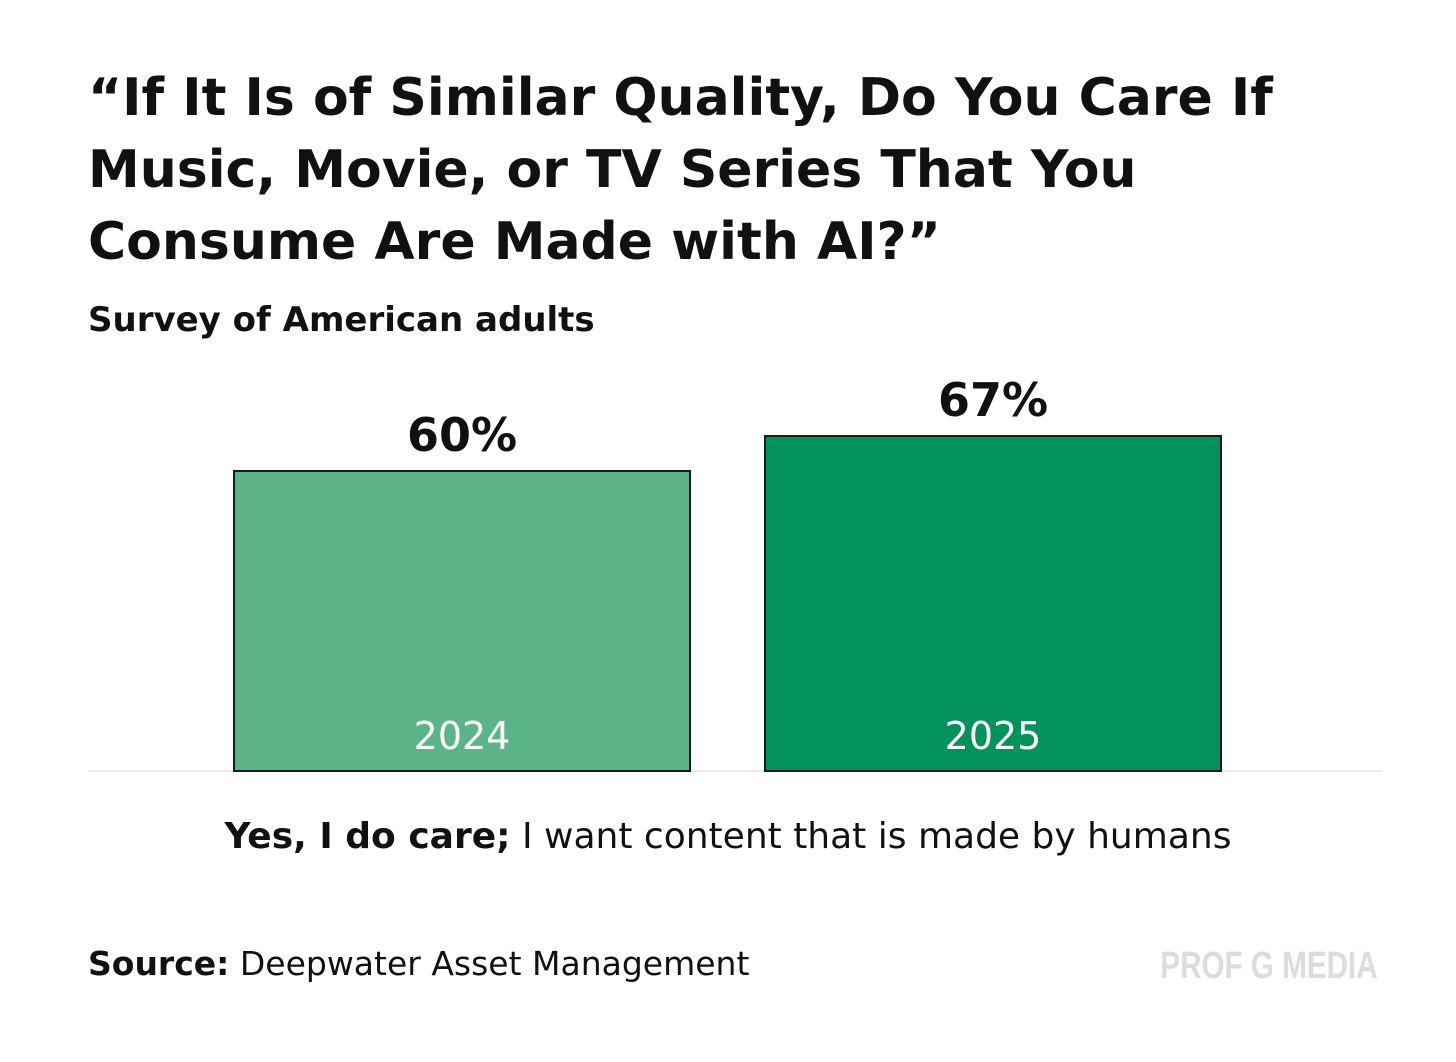 The image size is (1456, 1062). What do you see at coordinates (871, 836) in the screenshot?
I see `caption-rest: I want content that is made by humans` at bounding box center [871, 836].